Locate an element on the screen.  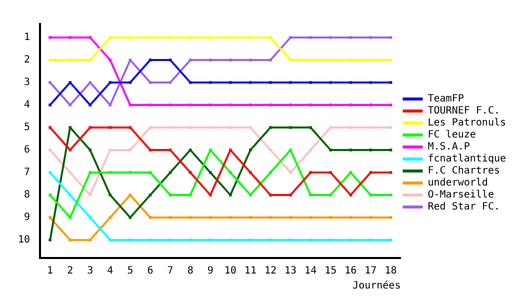
y-tick-label: 5 is located at coordinates (27, 128).